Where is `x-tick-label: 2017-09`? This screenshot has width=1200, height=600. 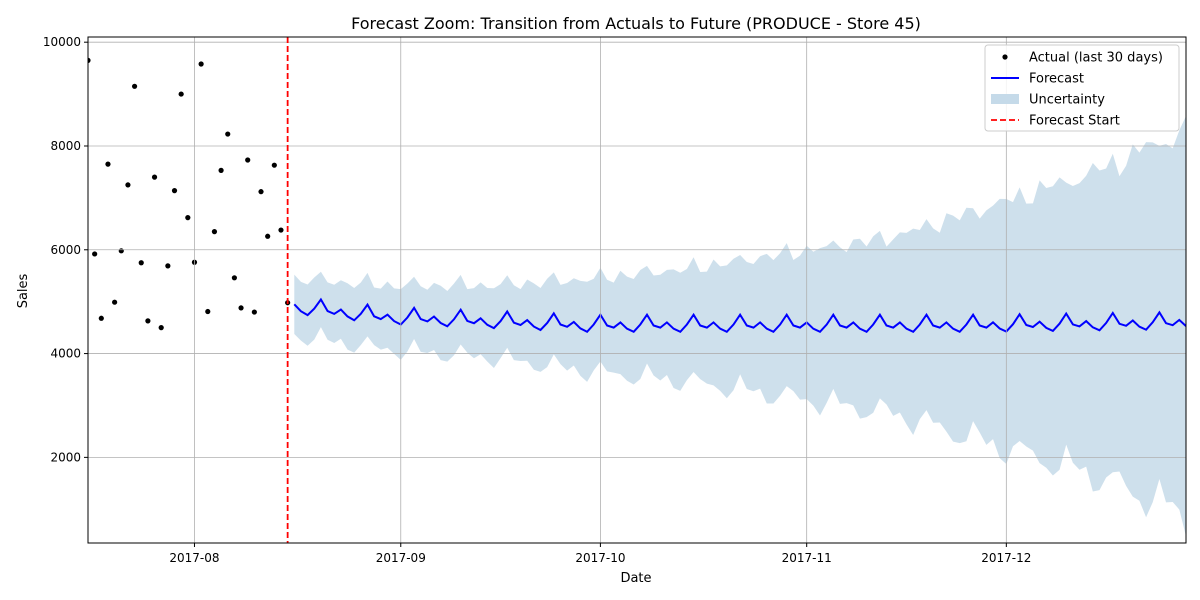 x-tick-label: 2017-09 is located at coordinates (401, 558).